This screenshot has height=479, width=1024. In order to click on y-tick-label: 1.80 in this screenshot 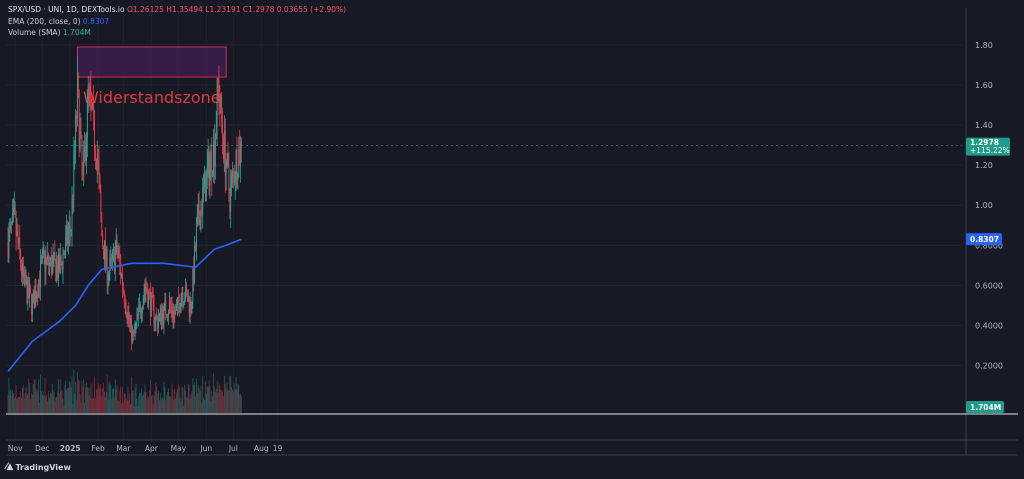, I will do `click(984, 45)`.